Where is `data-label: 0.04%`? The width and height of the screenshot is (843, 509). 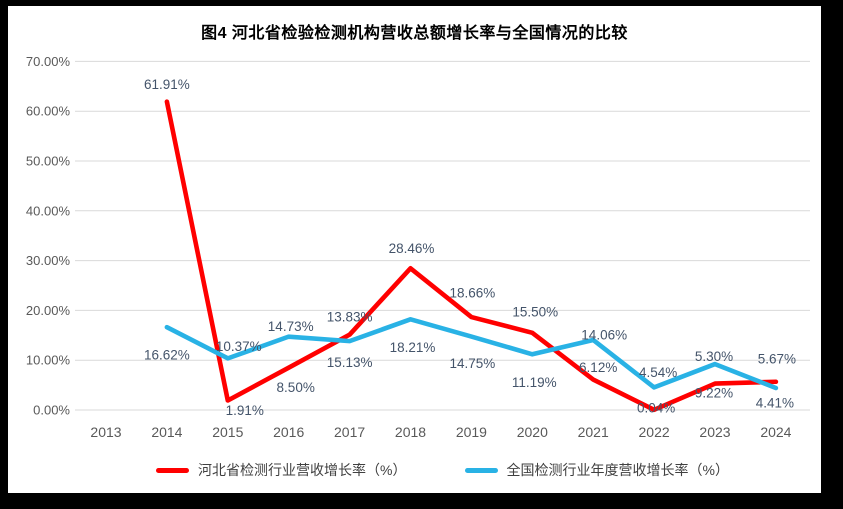 data-label: 0.04% is located at coordinates (656, 407).